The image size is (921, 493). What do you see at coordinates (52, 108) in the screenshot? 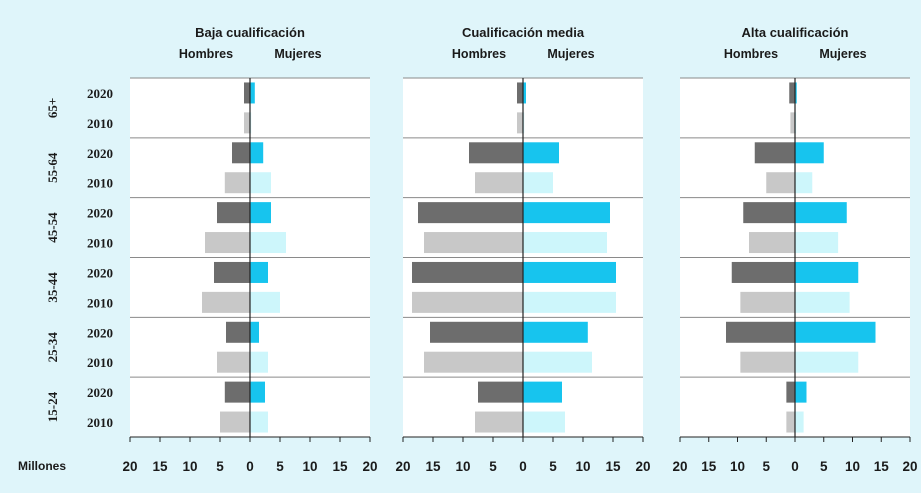
I see `age-group-label: 65+` at bounding box center [52, 108].